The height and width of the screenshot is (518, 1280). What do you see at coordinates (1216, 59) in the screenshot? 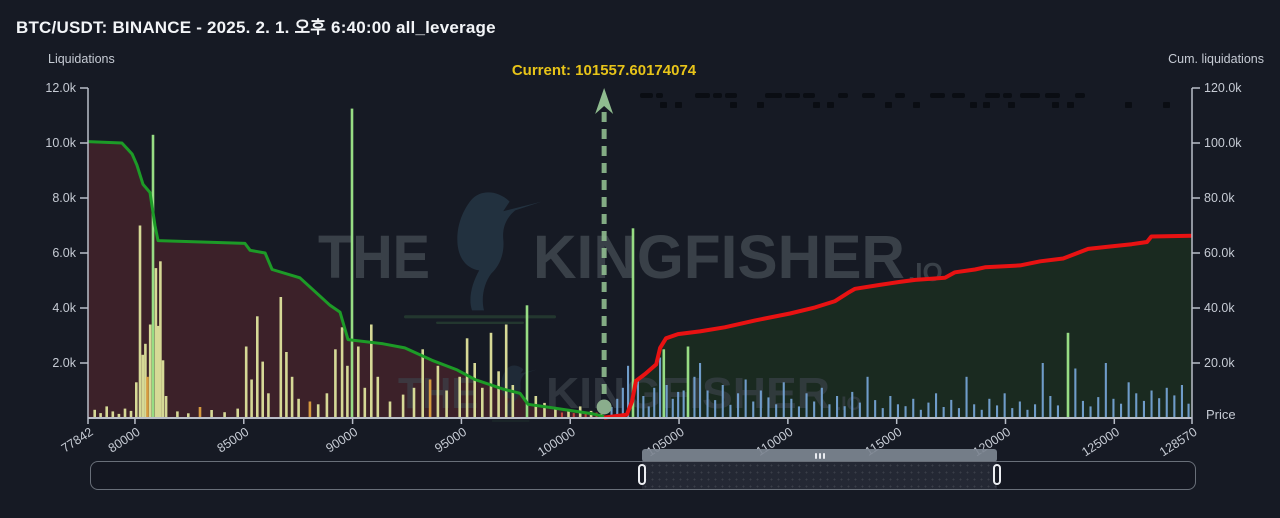
I see `right-axis-title: Cum. liquidations` at bounding box center [1216, 59].